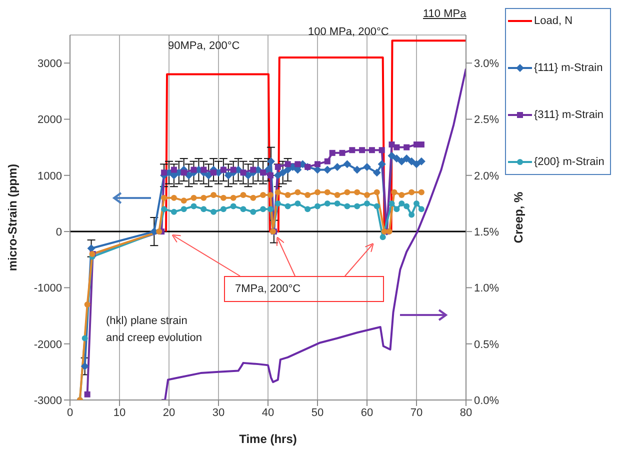 The width and height of the screenshot is (617, 461). I want to click on y-tick-label: -3000, so click(48, 400).